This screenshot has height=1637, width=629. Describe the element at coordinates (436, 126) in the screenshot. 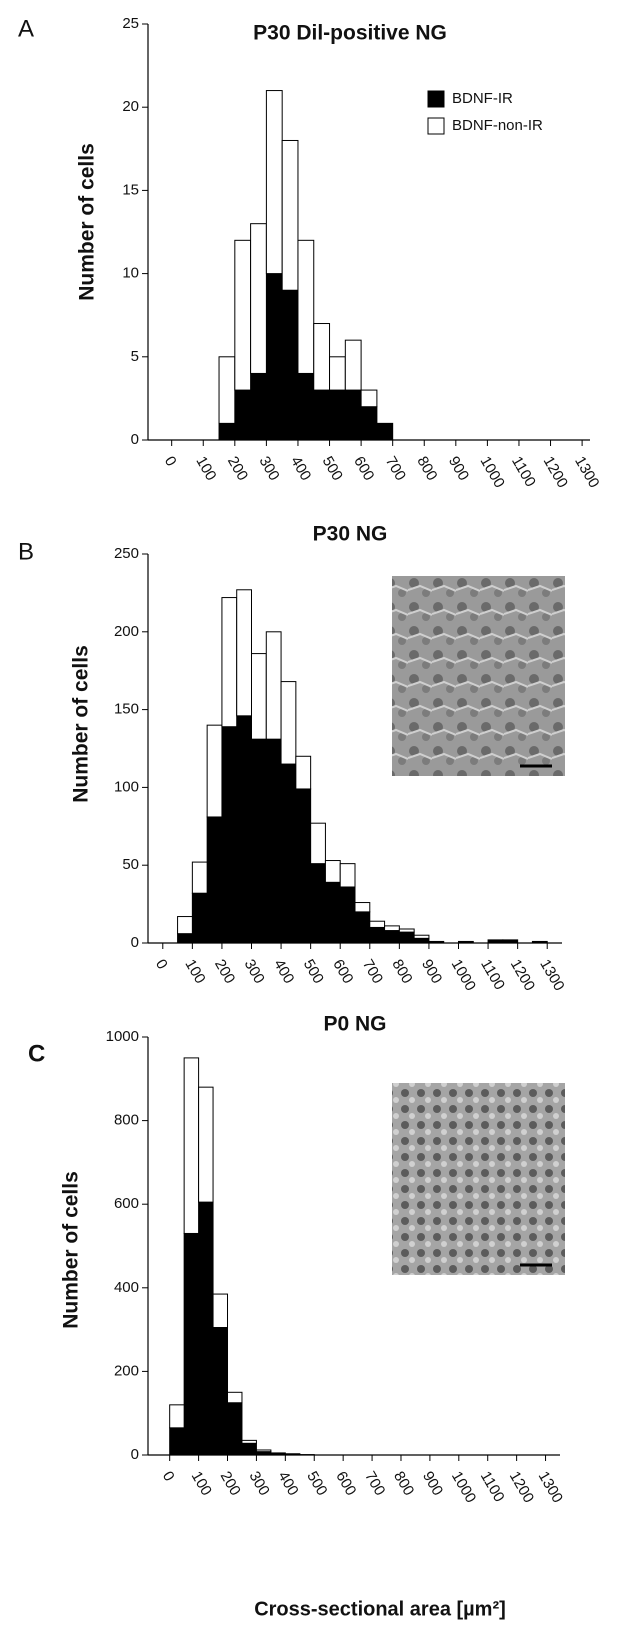

I see `legend-swatch` at that location.